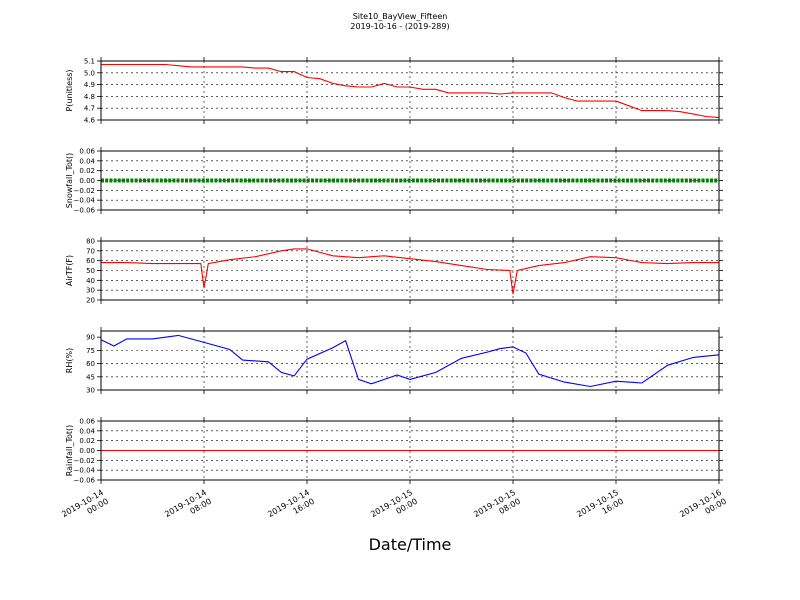 The image size is (800, 600). What do you see at coordinates (90, 121) in the screenshot?
I see `y-tick-label: 4.6` at bounding box center [90, 121].